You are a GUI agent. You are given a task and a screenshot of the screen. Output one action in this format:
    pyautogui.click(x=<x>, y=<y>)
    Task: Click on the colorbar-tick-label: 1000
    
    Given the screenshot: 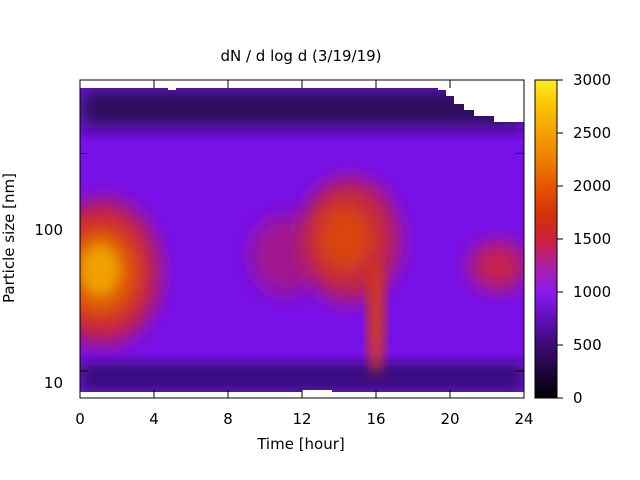 What is the action you would take?
    pyautogui.click(x=592, y=292)
    